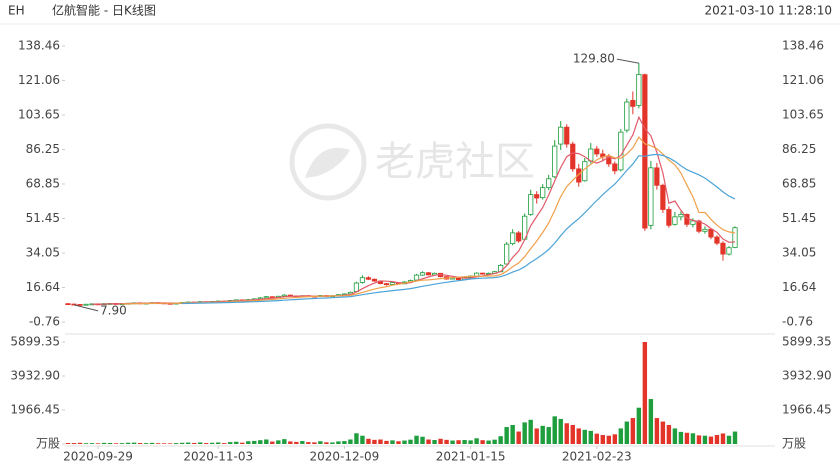 The width and height of the screenshot is (840, 470). I want to click on y2-tick-label: 万股, so click(794, 444).